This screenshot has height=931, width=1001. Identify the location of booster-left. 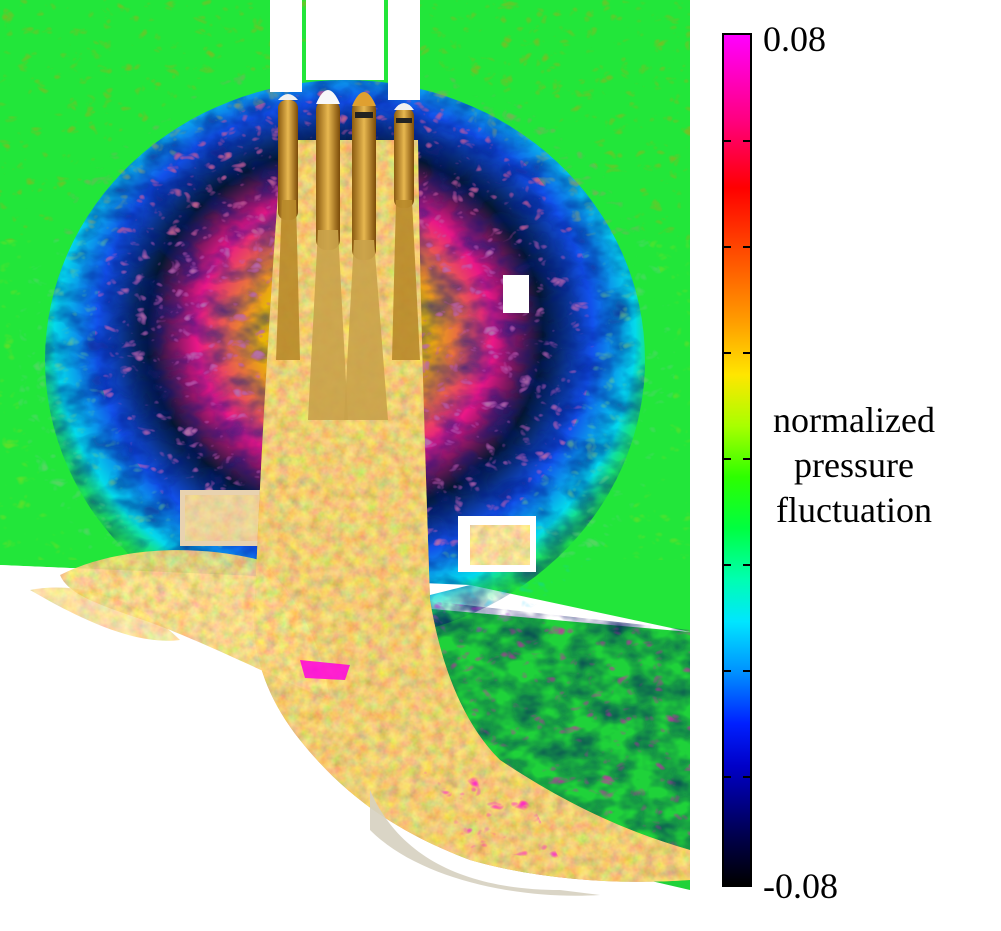
(288, 157).